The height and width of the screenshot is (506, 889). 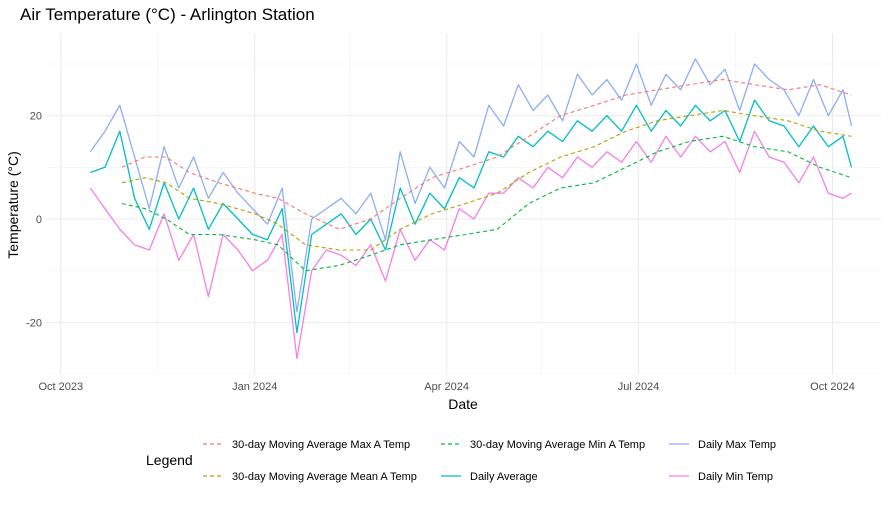 I want to click on x-tick-label: Apr 2024, so click(x=446, y=387).